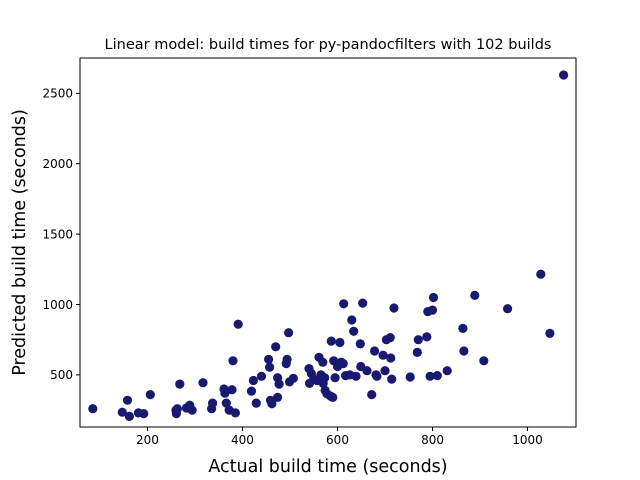 This screenshot has width=640, height=480. I want to click on y-tick-label: 500, so click(61, 375).